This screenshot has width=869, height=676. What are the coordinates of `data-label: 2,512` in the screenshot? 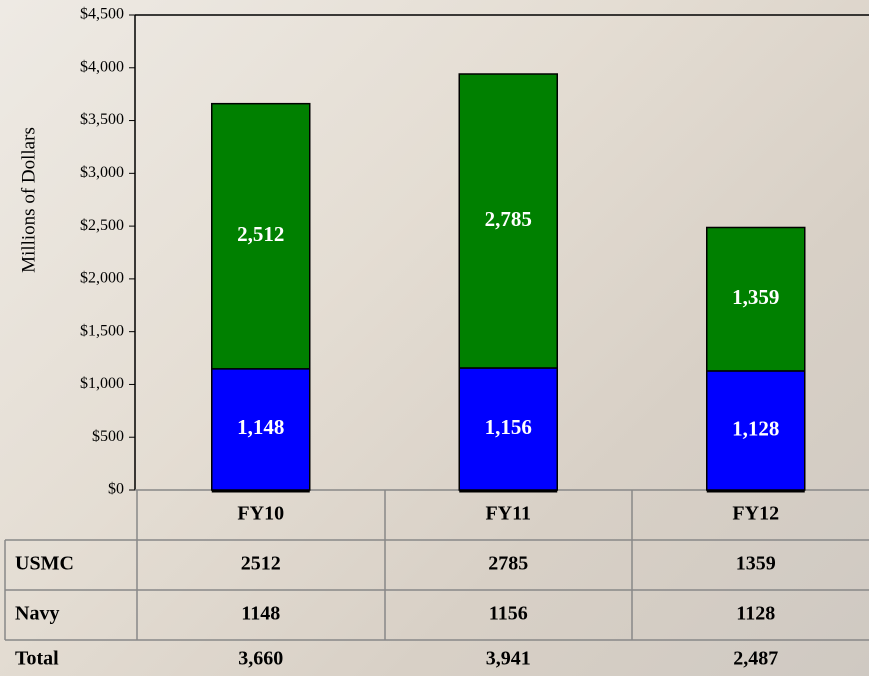 It's located at (260, 234).